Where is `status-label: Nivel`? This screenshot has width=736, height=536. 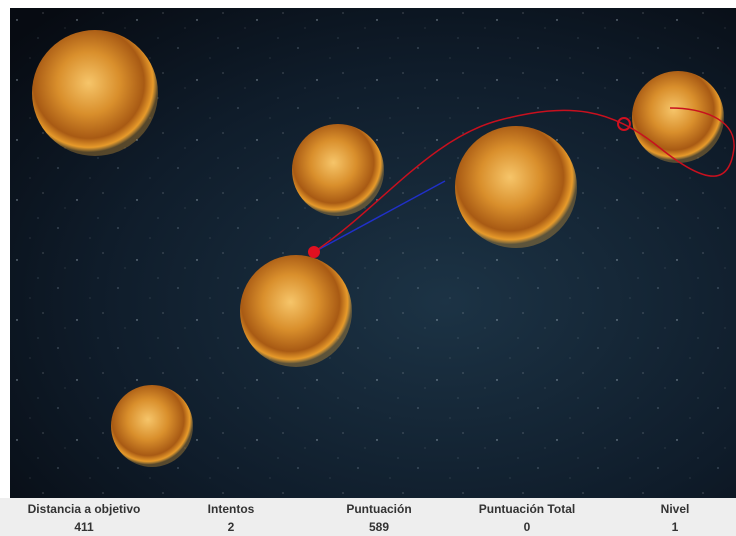 status-label: Nivel is located at coordinates (675, 509).